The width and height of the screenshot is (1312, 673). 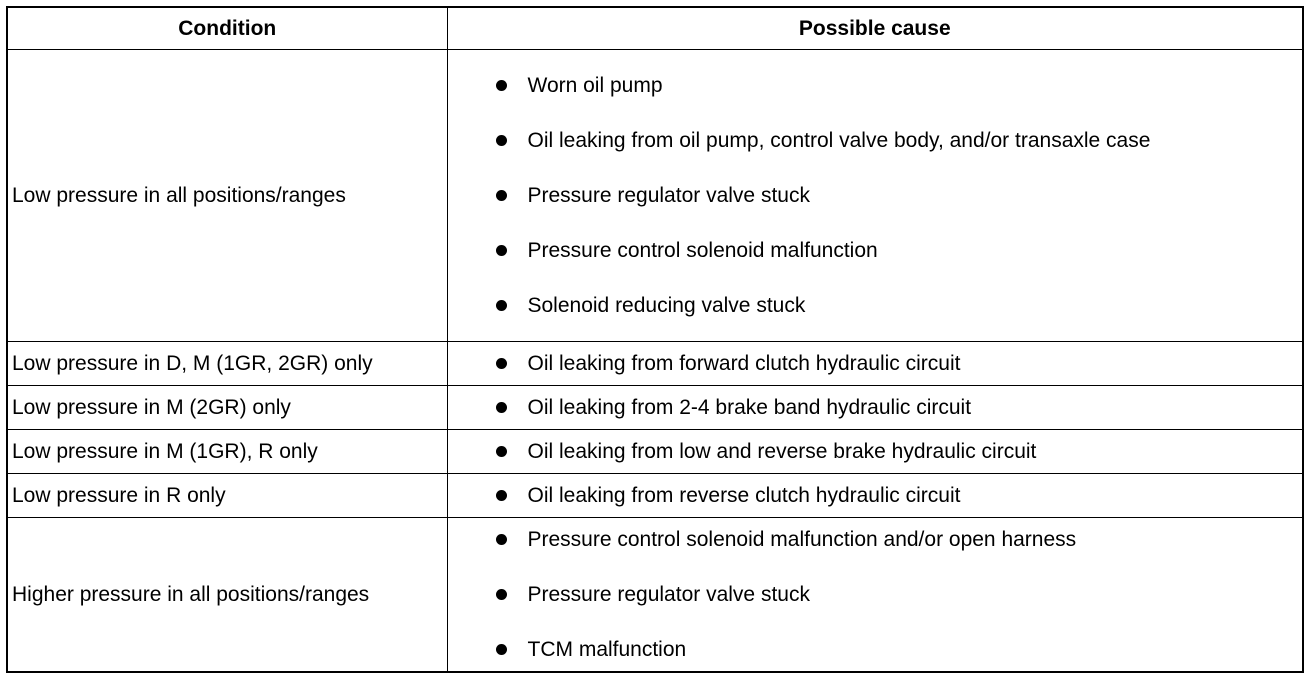 I want to click on header-cell: Condition, so click(x=227, y=28).